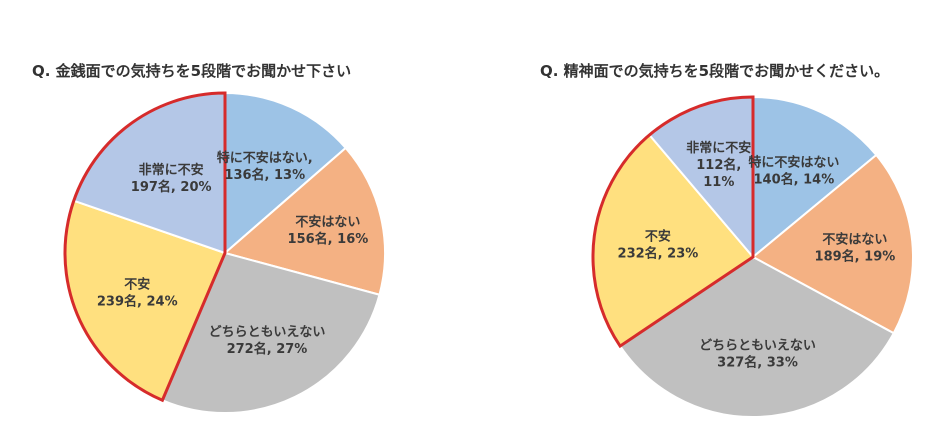 The height and width of the screenshot is (441, 945). Describe the element at coordinates (793, 163) in the screenshot. I see `slice-label-not-anxious-at-all: 特に不安はない` at that location.